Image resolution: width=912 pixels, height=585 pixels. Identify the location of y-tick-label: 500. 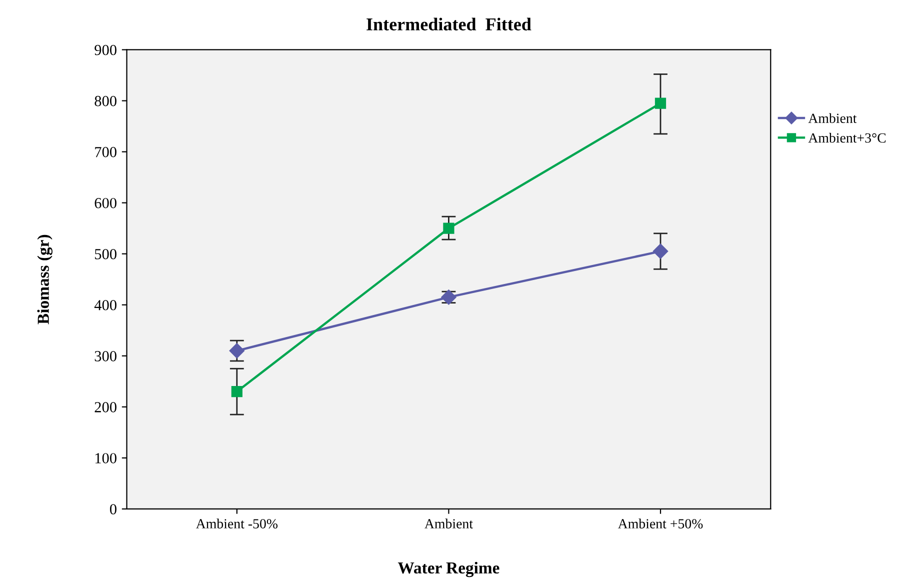
(105, 254).